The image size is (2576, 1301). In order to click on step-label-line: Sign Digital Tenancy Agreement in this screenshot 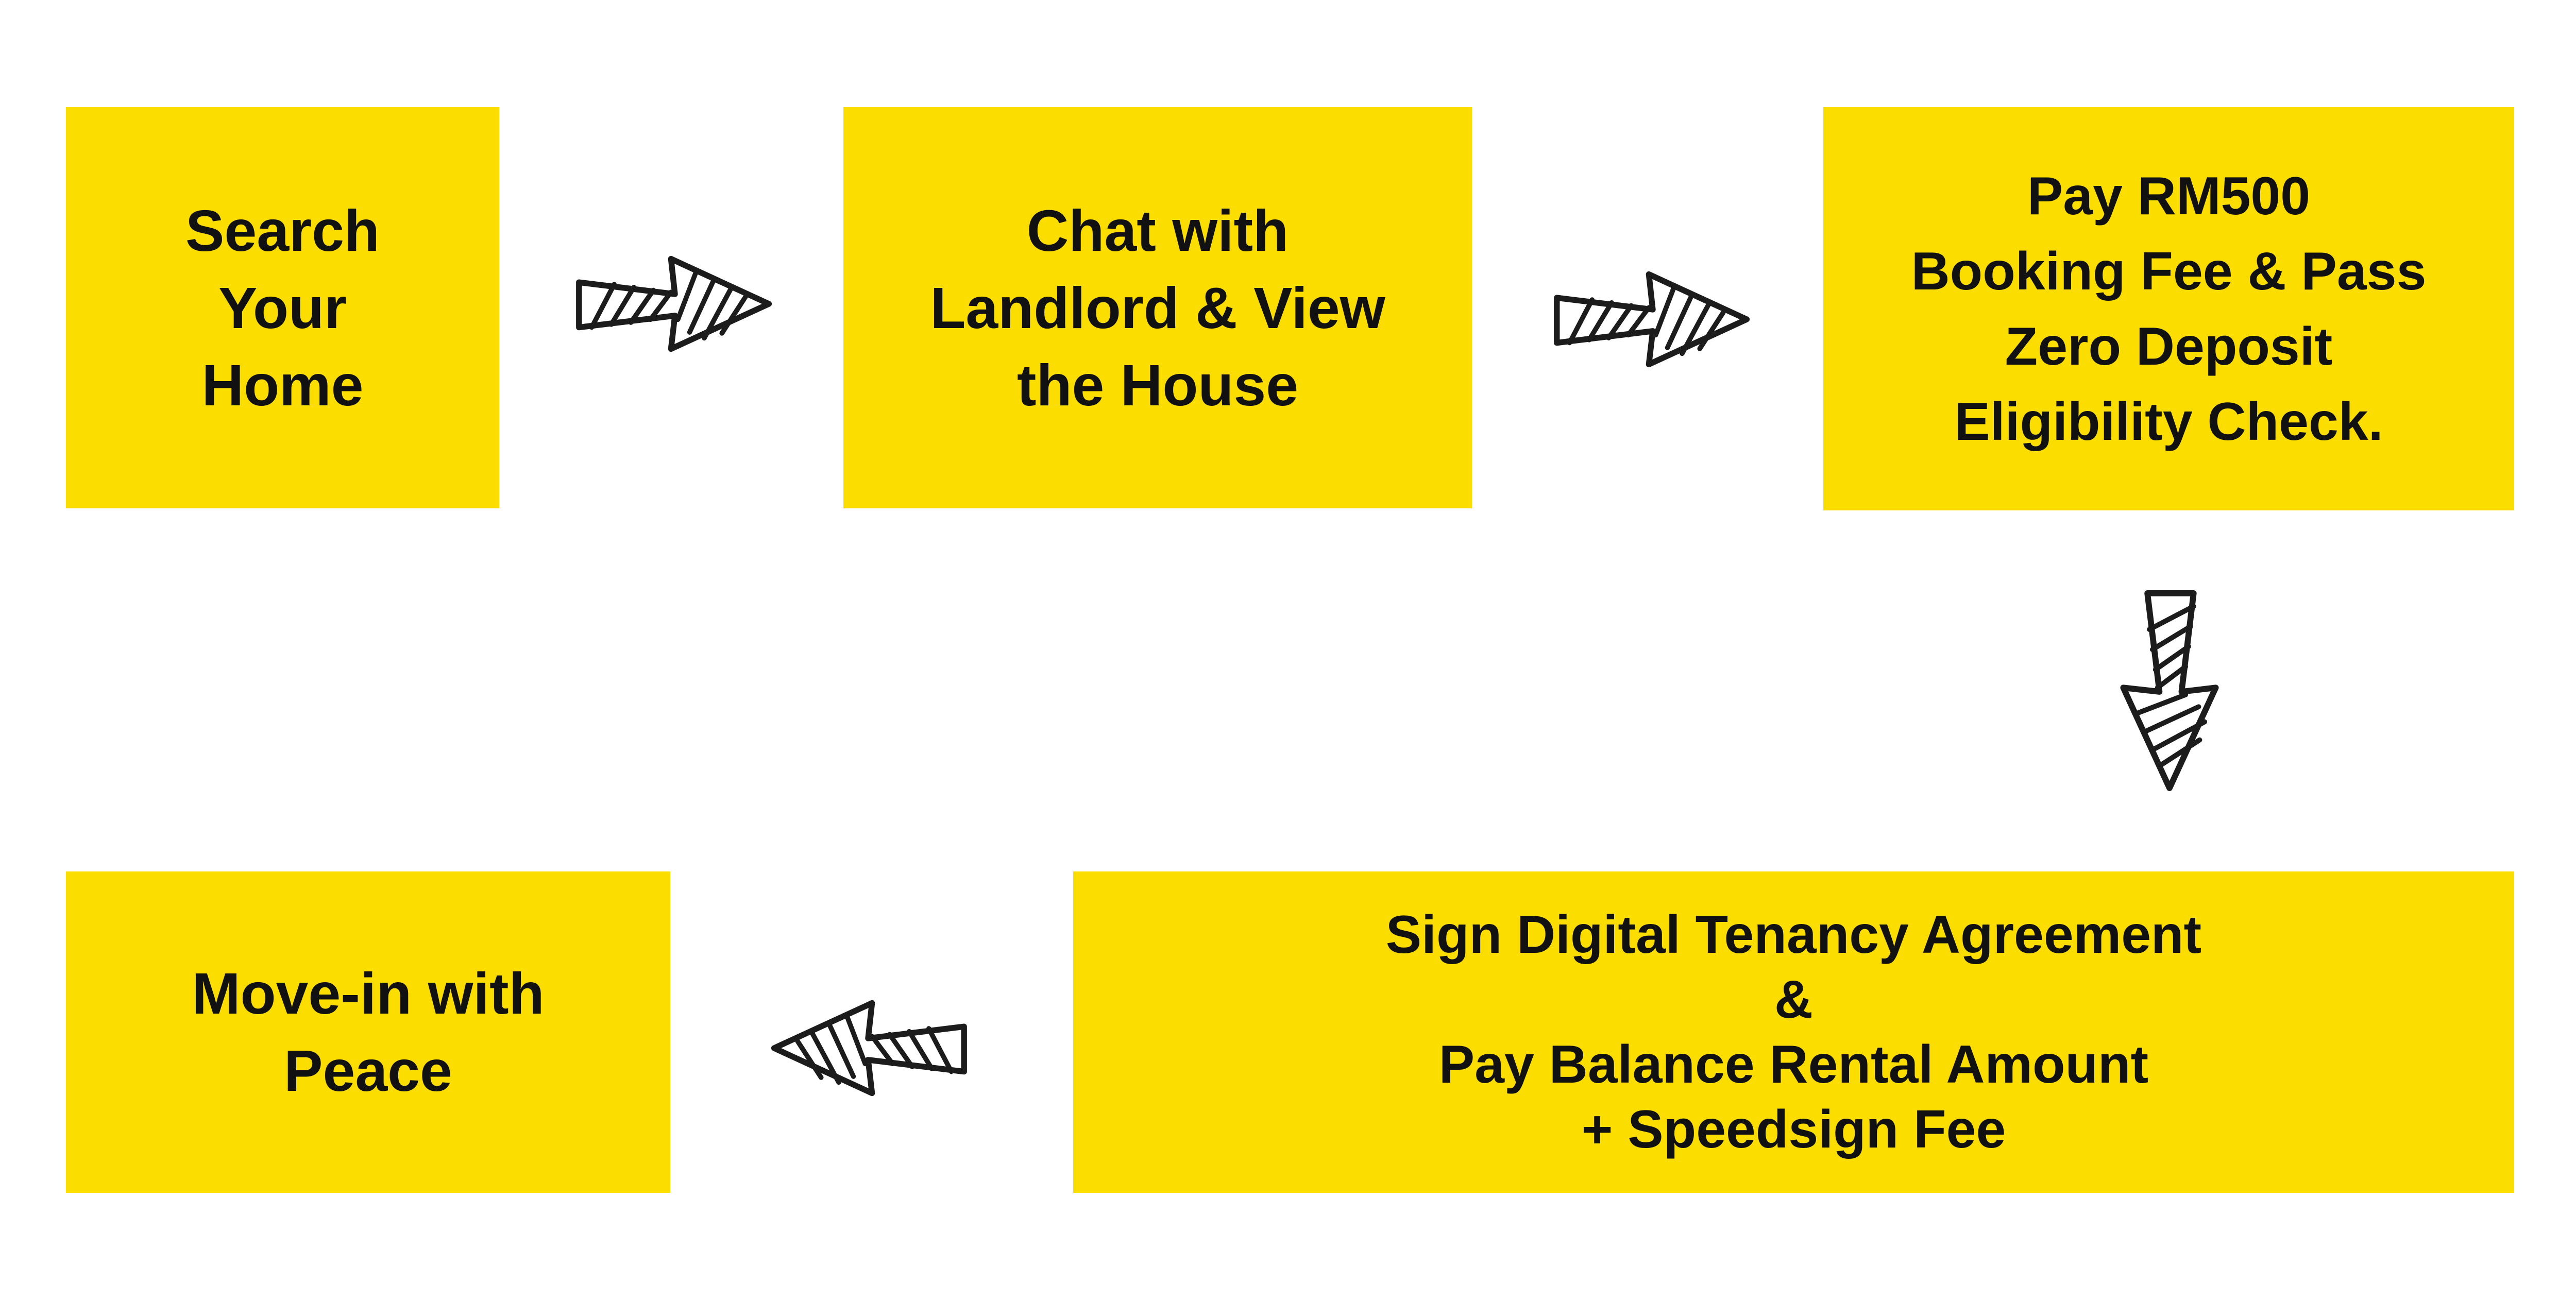, I will do `click(1793, 935)`.